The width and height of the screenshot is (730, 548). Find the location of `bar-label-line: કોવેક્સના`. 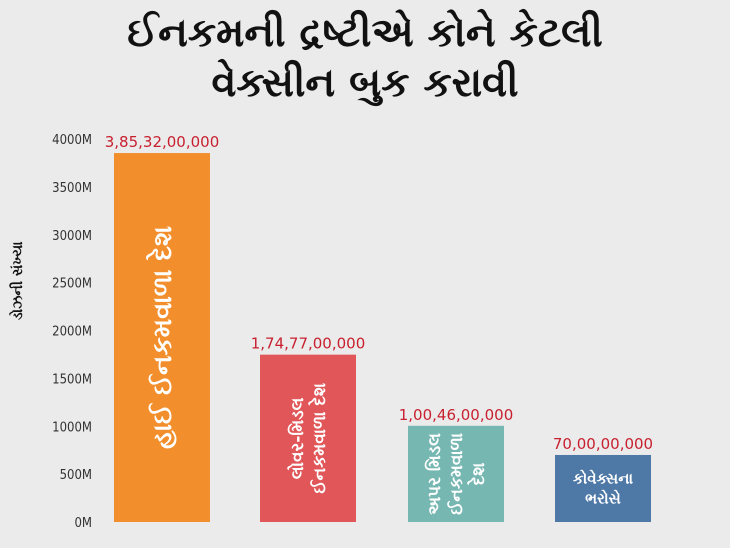

bar-label-line: કોવેક્સના is located at coordinates (603, 478).